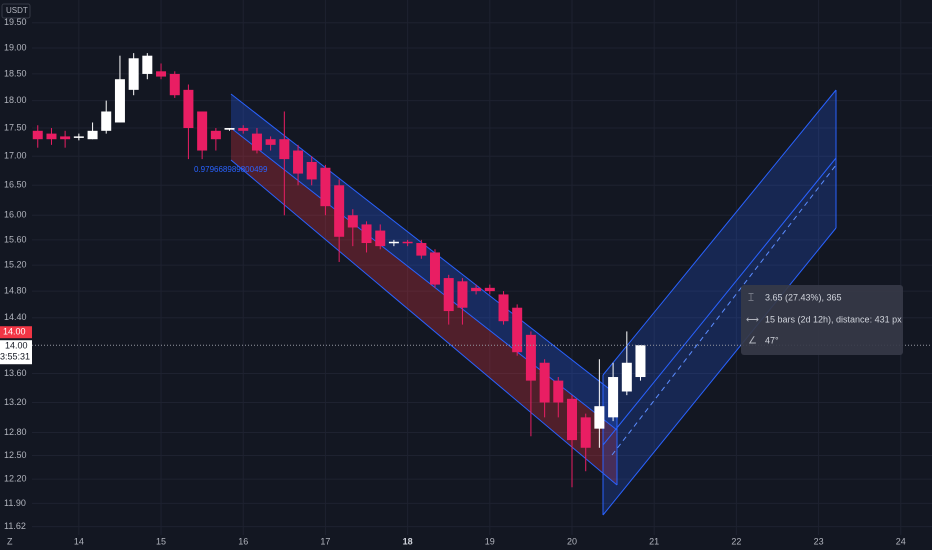 This screenshot has width=932, height=550. What do you see at coordinates (325, 541) in the screenshot?
I see `x-tick-label: 17` at bounding box center [325, 541].